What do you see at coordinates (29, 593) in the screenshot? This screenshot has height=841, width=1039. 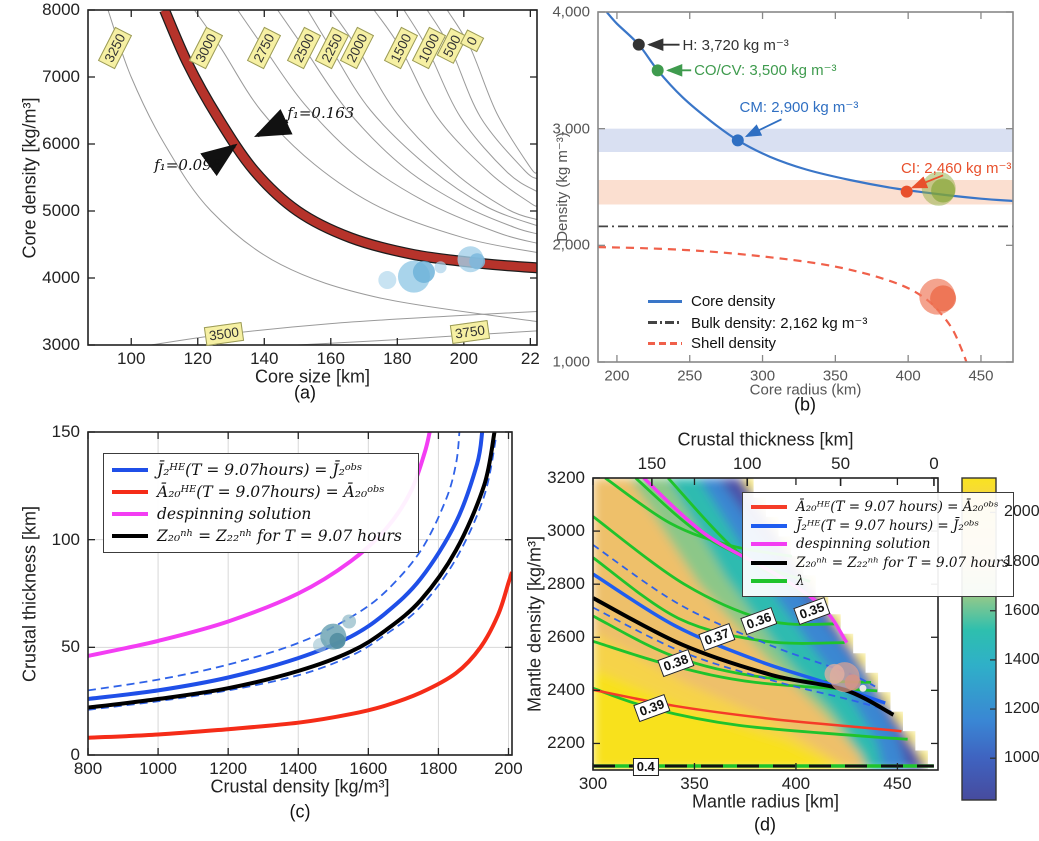 I see `y-axis-label: Crustal thickness [km]` at bounding box center [29, 593].